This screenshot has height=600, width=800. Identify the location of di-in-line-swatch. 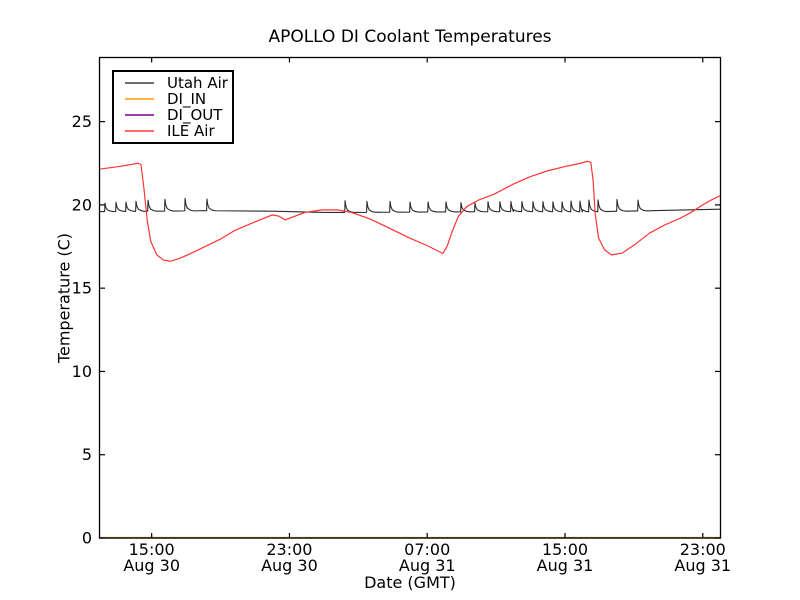
(139, 99).